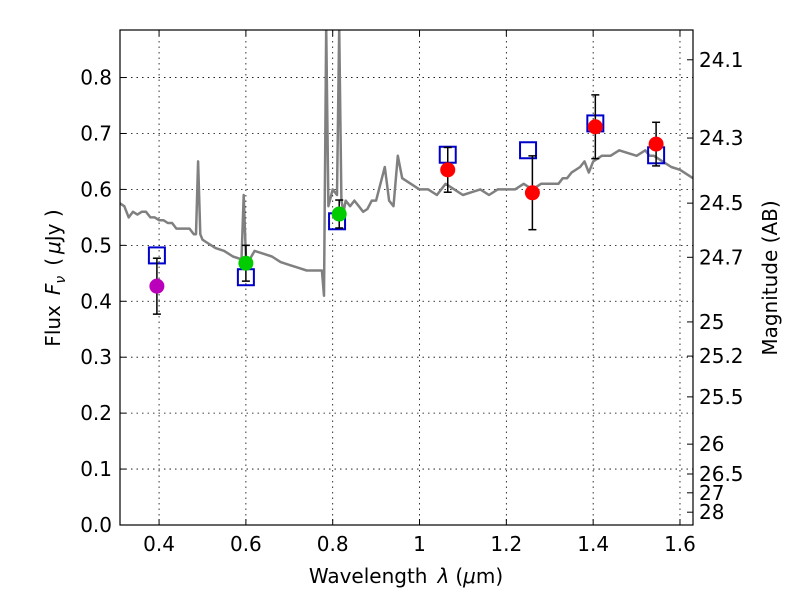 The height and width of the screenshot is (600, 800). I want to click on y-tick-label: 0.2, so click(96, 413).